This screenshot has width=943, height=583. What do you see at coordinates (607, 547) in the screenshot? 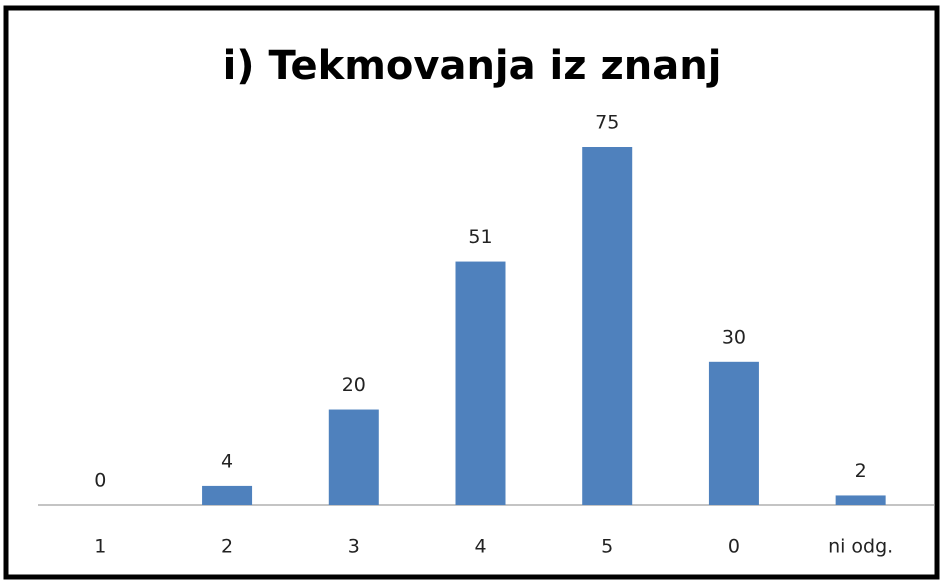
I see `x-tick-label: 5` at bounding box center [607, 547].